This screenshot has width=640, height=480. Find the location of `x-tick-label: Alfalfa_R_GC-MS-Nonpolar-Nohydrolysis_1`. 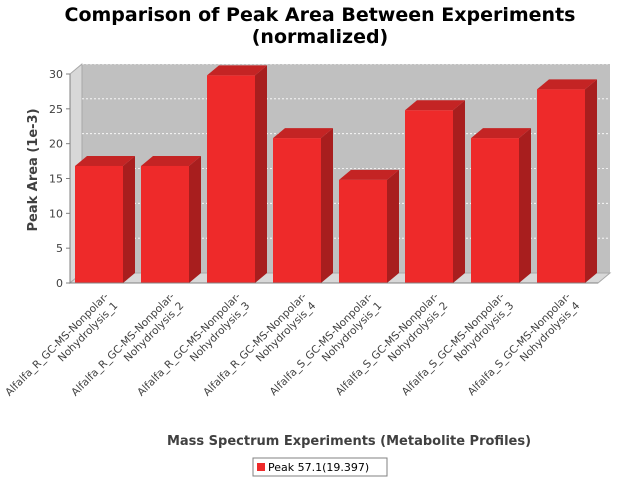

x-tick-label: Alfalfa_R_GC-MS-Nonpolar-Nohydrolysis_1 is located at coordinates (61, 348).